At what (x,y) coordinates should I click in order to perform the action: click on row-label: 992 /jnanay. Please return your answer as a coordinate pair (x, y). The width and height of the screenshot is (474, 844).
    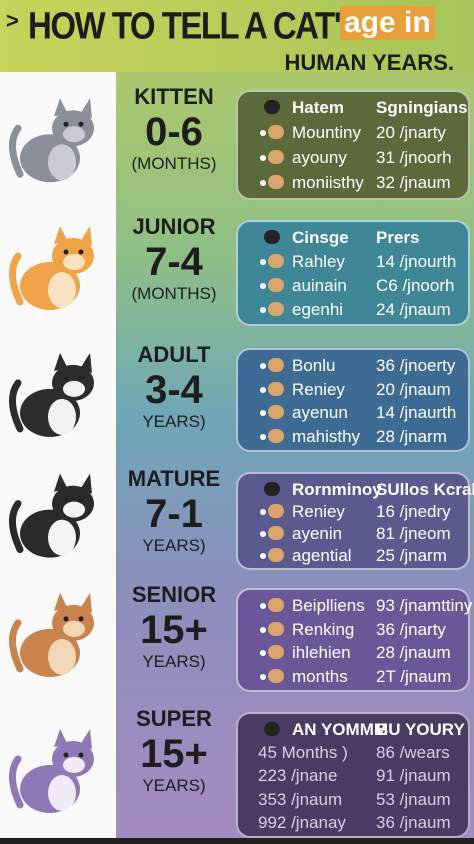
    Looking at the image, I should click on (302, 822).